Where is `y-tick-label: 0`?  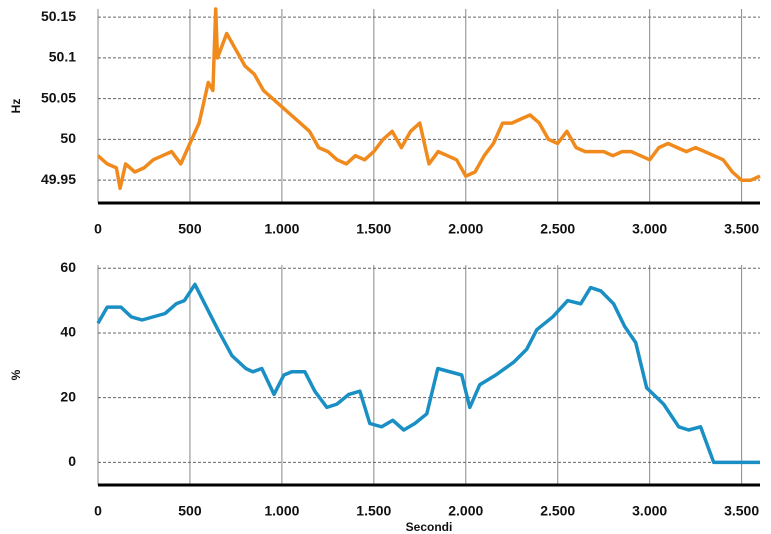 y-tick-label: 0 is located at coordinates (72, 461).